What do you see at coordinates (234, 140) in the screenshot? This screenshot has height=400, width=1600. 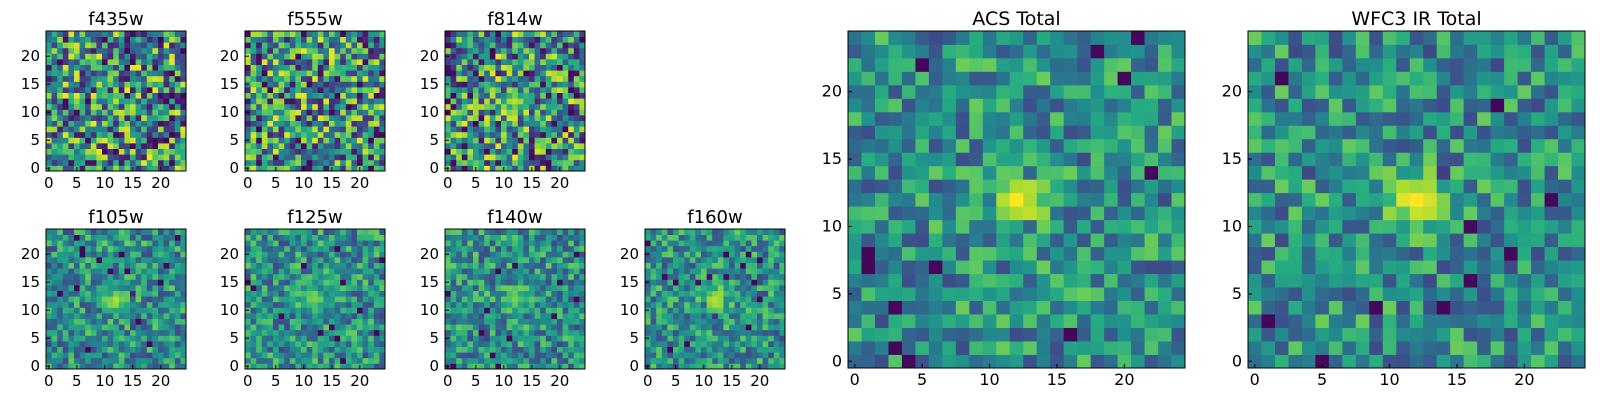 I see `y-tick-label: 5` at bounding box center [234, 140].